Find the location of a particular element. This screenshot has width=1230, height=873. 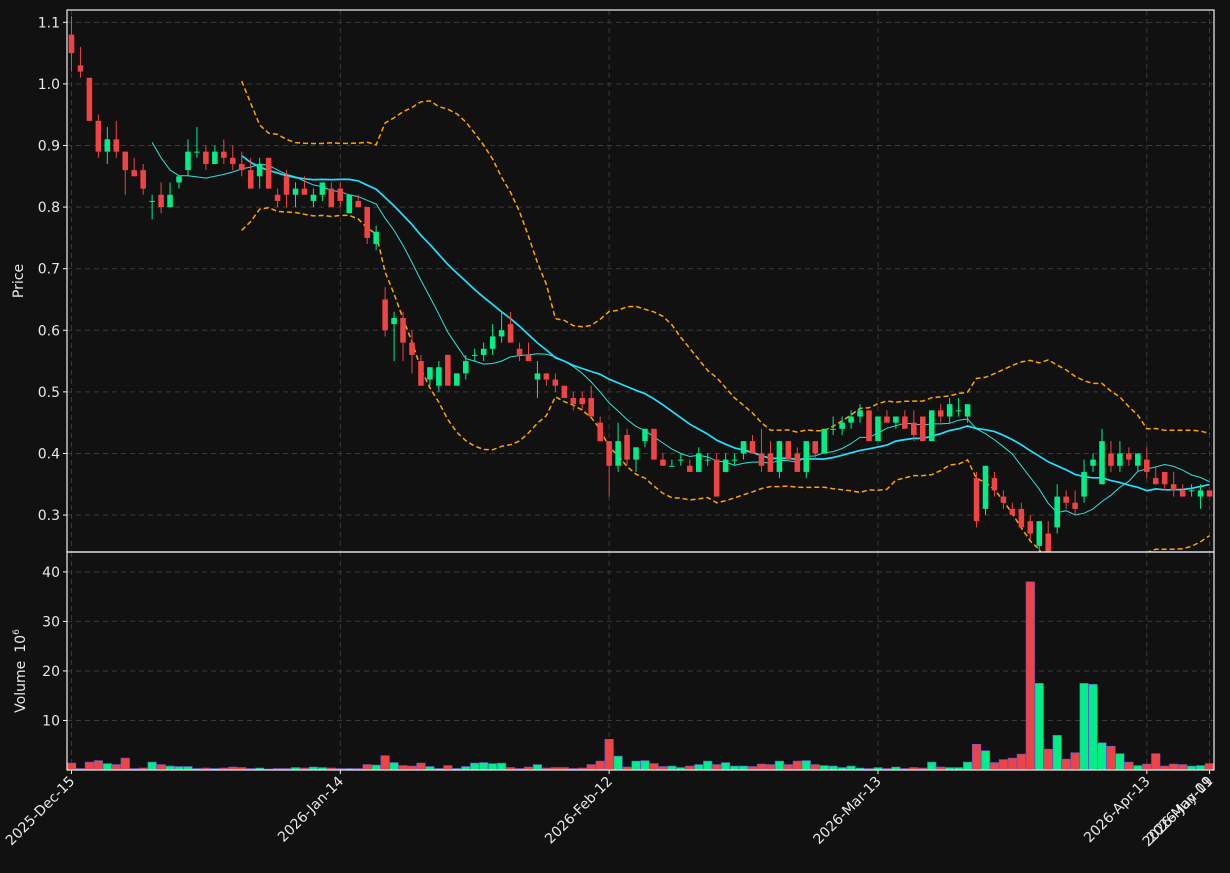

price-ytick: 0.6 is located at coordinates (49, 331).